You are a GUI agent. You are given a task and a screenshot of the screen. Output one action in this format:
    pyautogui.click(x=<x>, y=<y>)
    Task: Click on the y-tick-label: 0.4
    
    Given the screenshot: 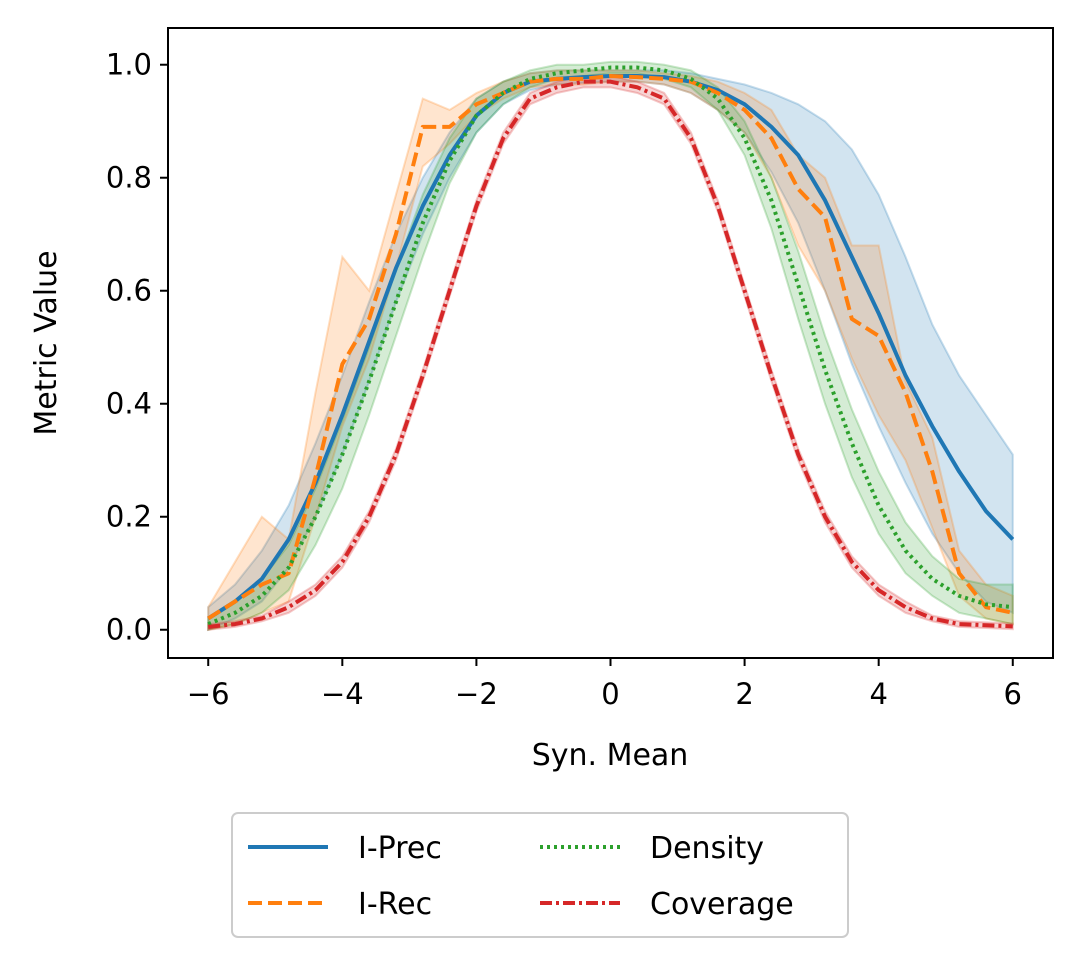 What is the action you would take?
    pyautogui.click(x=129, y=404)
    